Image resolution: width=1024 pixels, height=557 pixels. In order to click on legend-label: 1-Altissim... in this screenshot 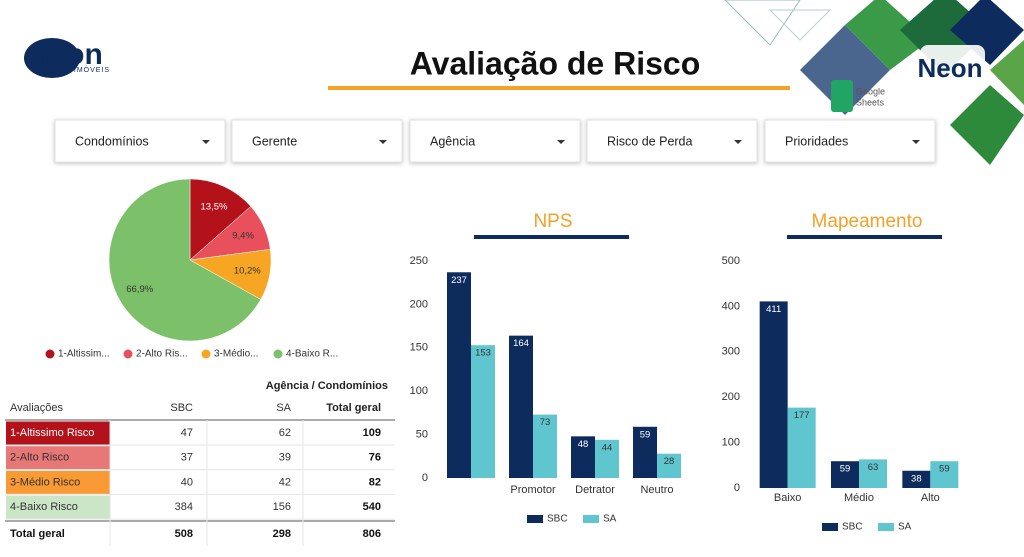, I will do `click(84, 354)`.